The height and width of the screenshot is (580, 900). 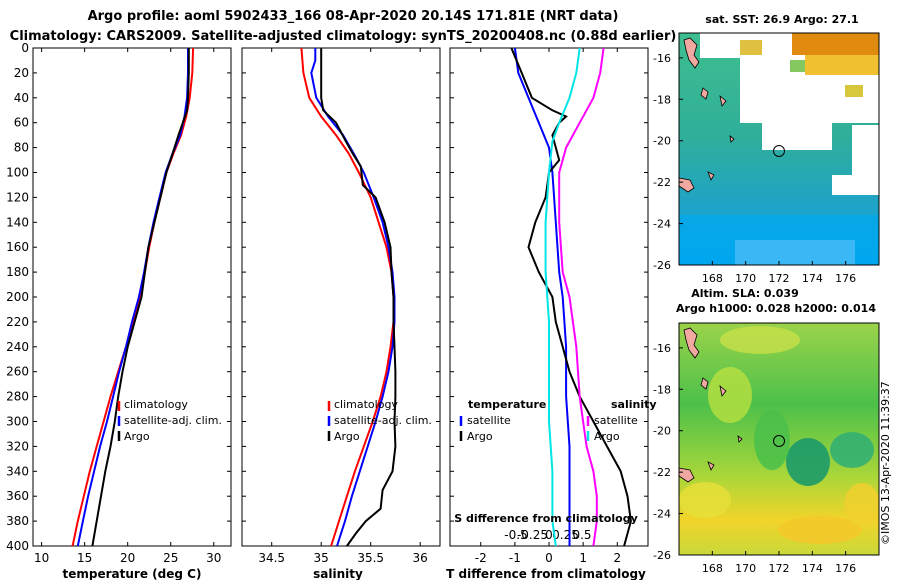 I want to click on lat-tick-label: -26, so click(x=662, y=555).